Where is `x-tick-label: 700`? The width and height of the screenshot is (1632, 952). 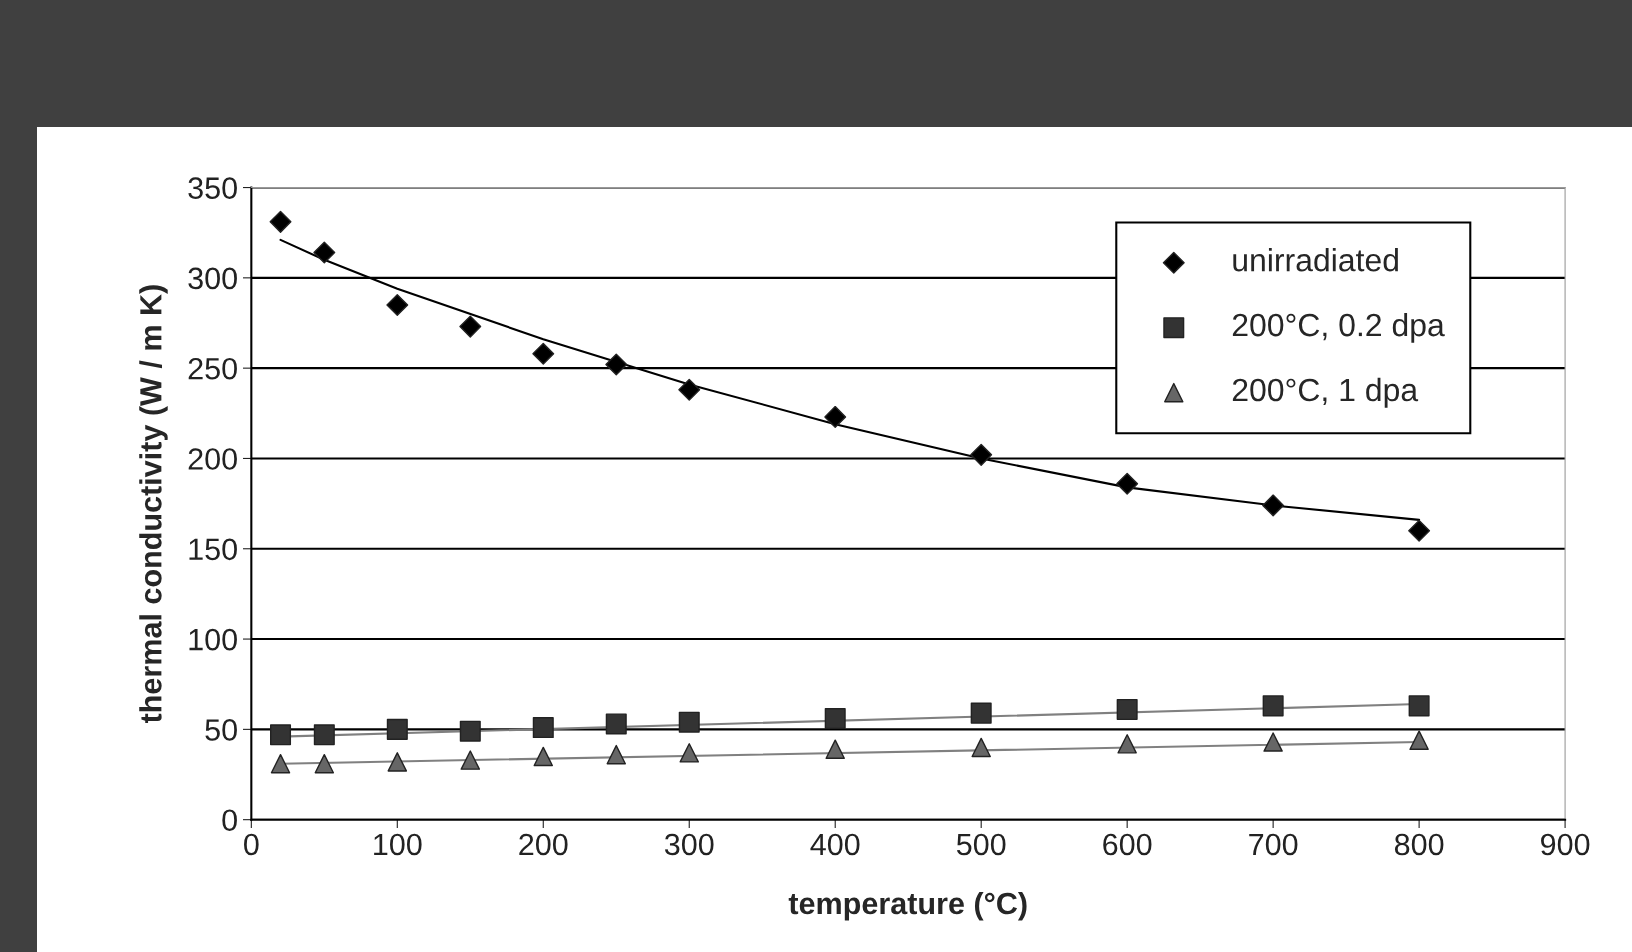
x-tick-label: 700 is located at coordinates (1273, 844).